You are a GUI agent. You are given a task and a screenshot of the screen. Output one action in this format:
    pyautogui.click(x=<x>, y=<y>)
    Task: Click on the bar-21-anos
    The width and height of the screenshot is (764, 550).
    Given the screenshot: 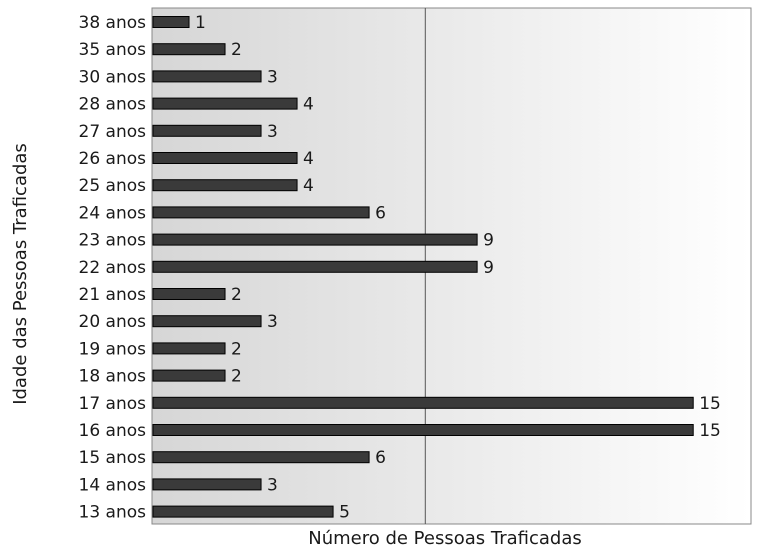 What is the action you would take?
    pyautogui.click(x=189, y=294)
    